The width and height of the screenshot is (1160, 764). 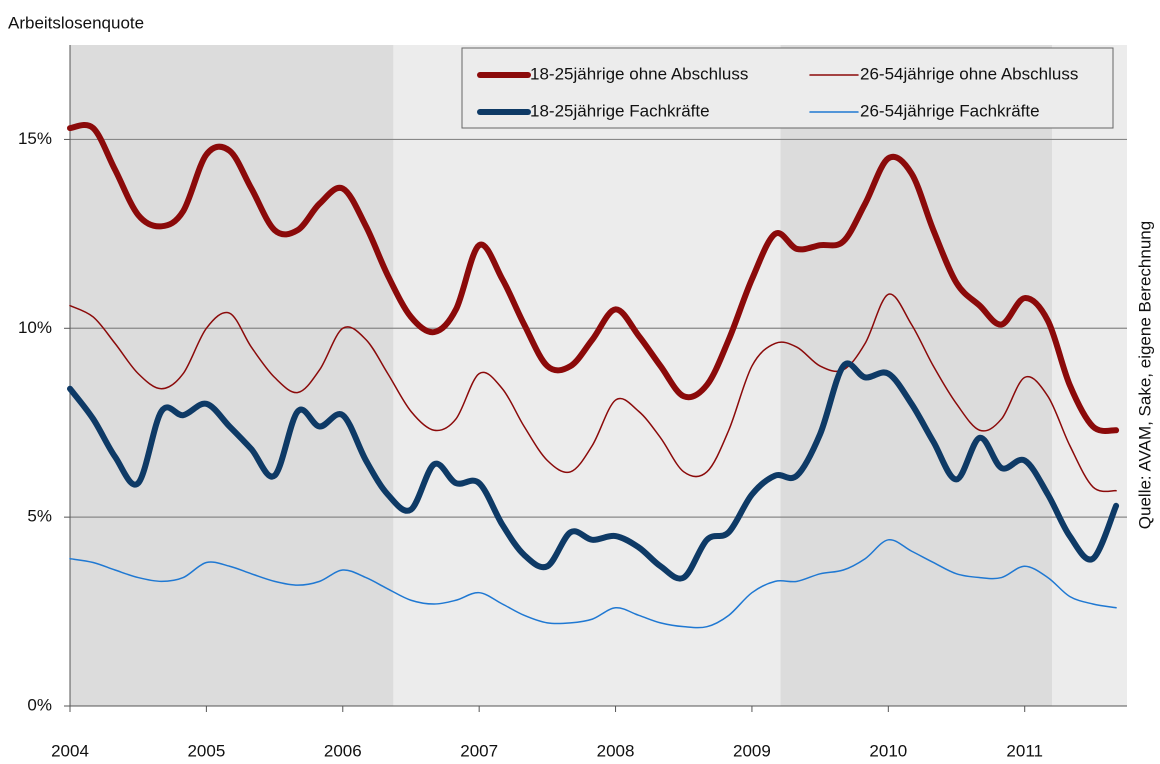 What do you see at coordinates (888, 750) in the screenshot?
I see `x-tick-label: 2010` at bounding box center [888, 750].